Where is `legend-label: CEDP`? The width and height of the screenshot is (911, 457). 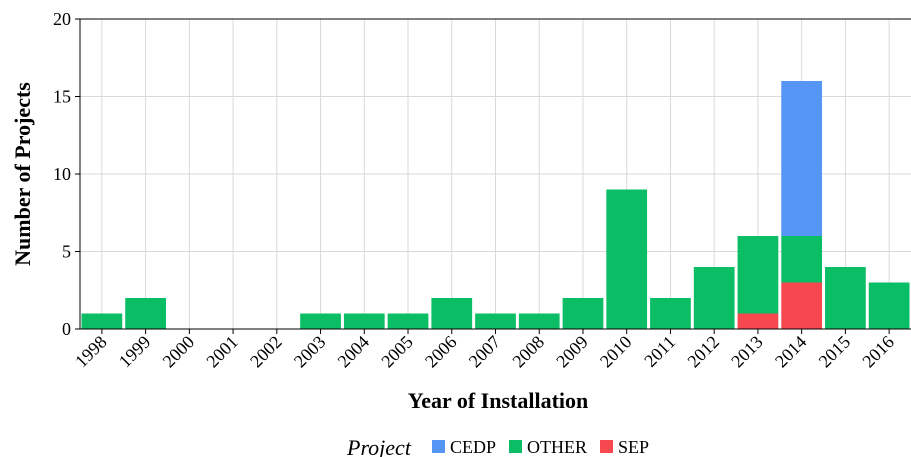 legend-label: CEDP is located at coordinates (473, 447).